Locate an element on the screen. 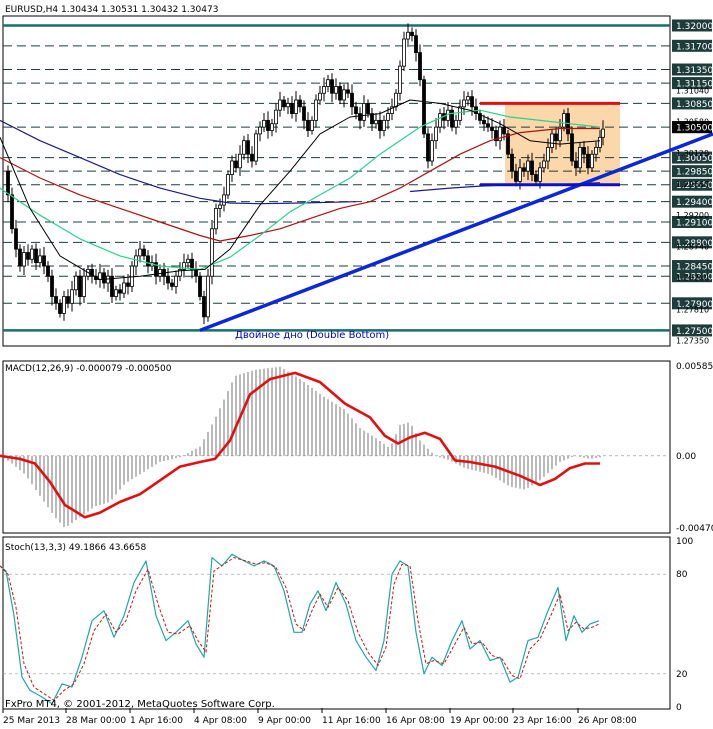  double-bottom-annotation: Двойное дно (Double Bottom) is located at coordinates (312, 335).